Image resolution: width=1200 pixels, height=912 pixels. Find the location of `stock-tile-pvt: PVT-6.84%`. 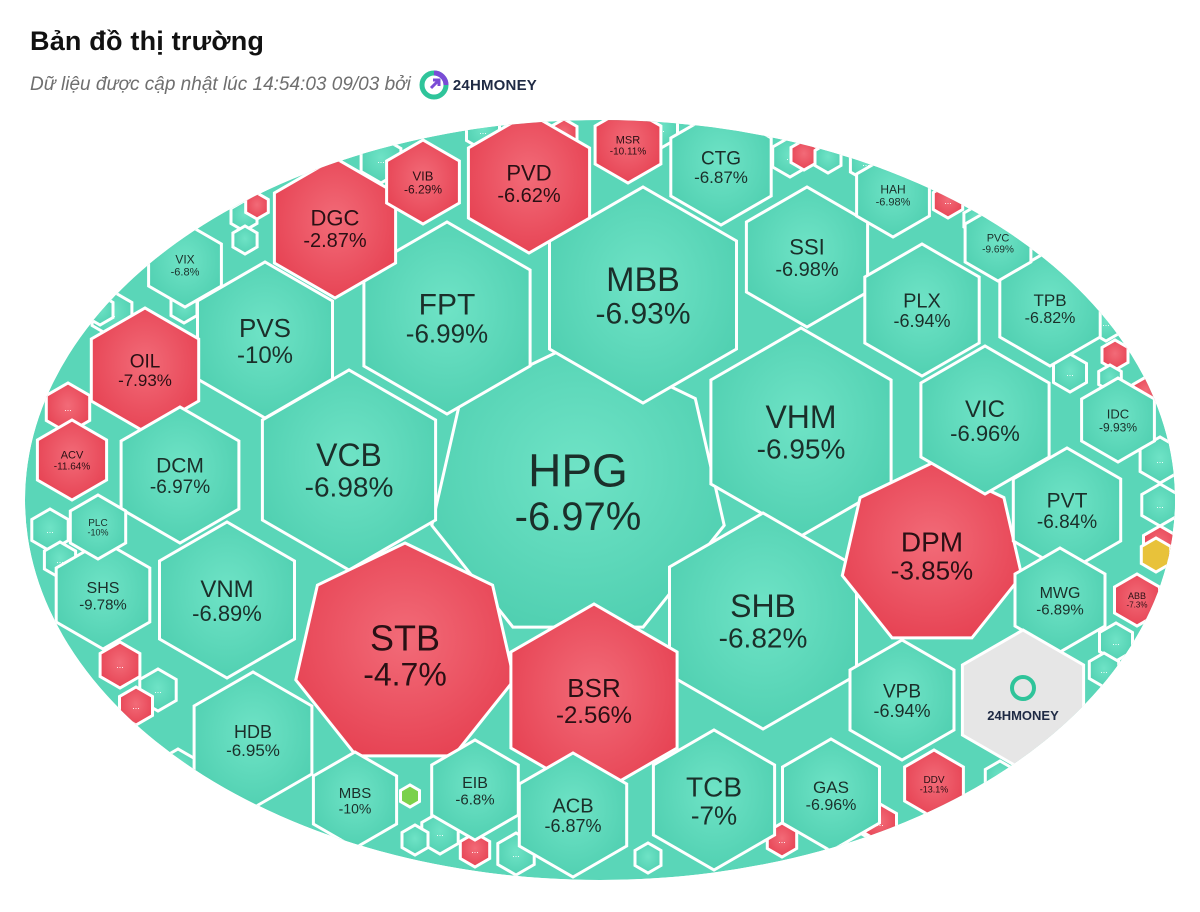

stock-tile-pvt: PVT-6.84% is located at coordinates (1067, 510).